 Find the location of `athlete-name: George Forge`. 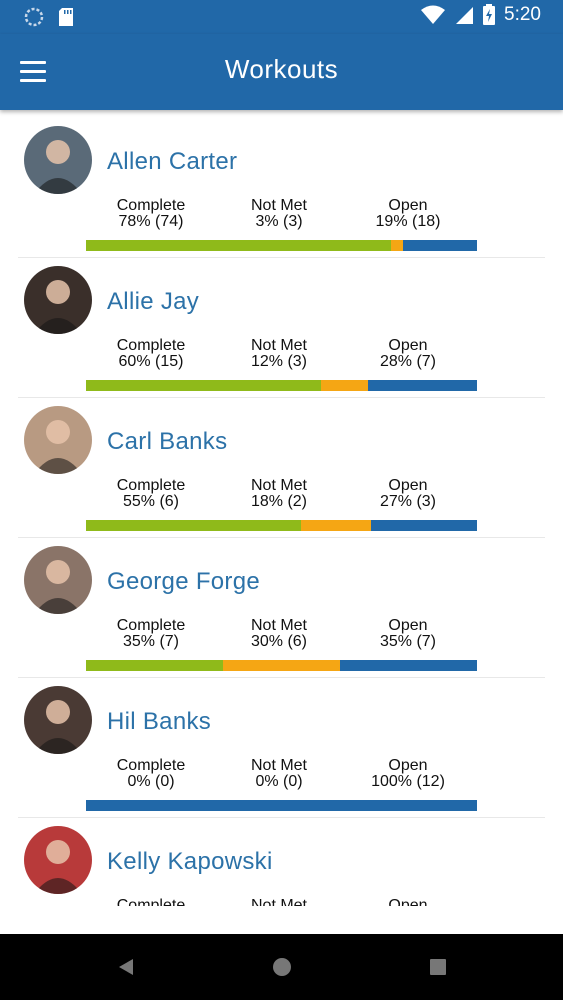

athlete-name: George Forge is located at coordinates (184, 581).